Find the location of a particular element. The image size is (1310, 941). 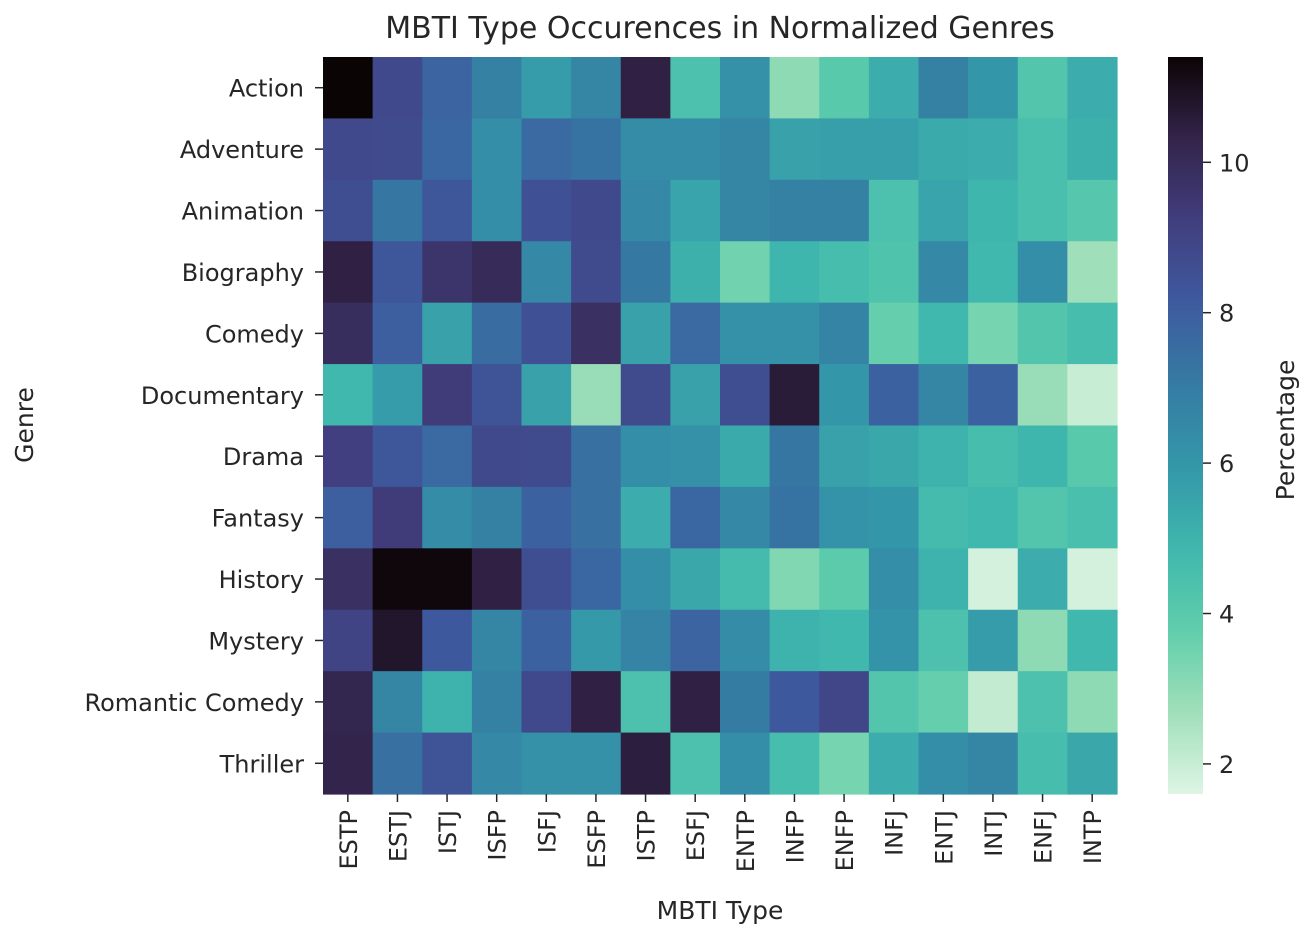

x-tick-label: ESFP is located at coordinates (597, 839).